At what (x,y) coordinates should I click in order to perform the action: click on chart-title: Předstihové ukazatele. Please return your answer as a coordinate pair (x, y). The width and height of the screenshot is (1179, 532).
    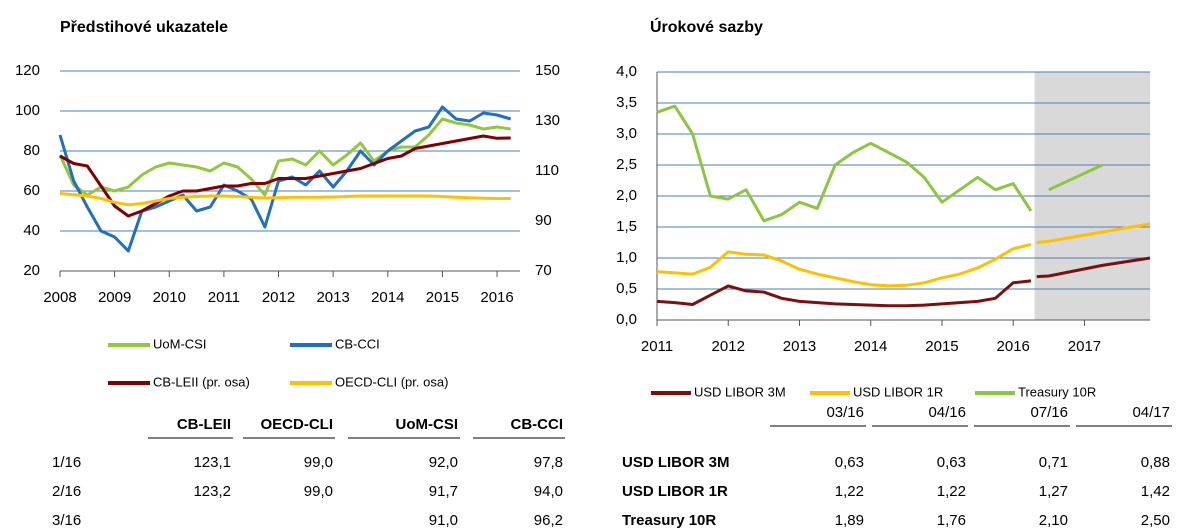
    Looking at the image, I should click on (144, 27).